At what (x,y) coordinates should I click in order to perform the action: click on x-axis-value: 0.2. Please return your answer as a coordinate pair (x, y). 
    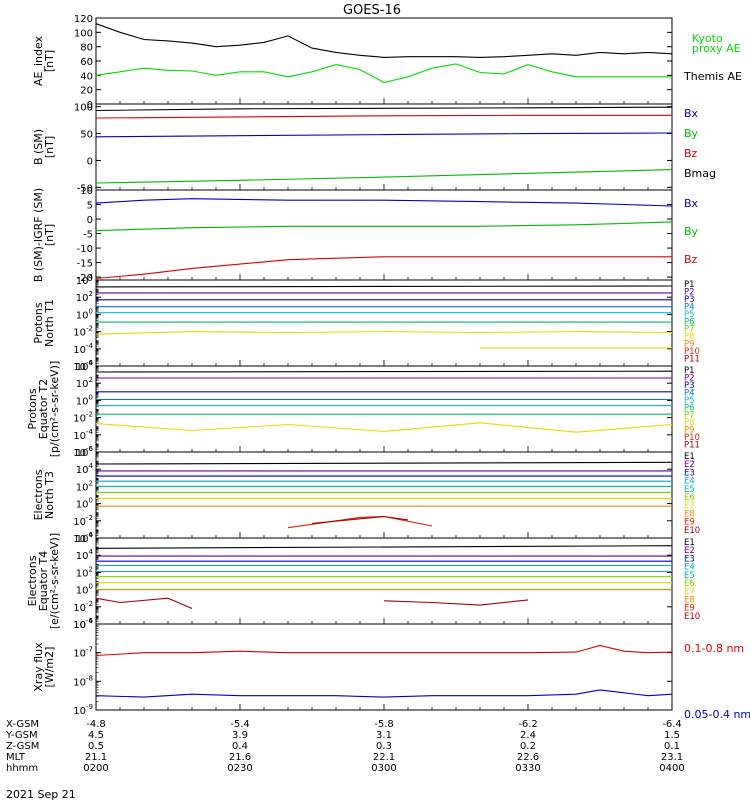
    Looking at the image, I should click on (528, 746).